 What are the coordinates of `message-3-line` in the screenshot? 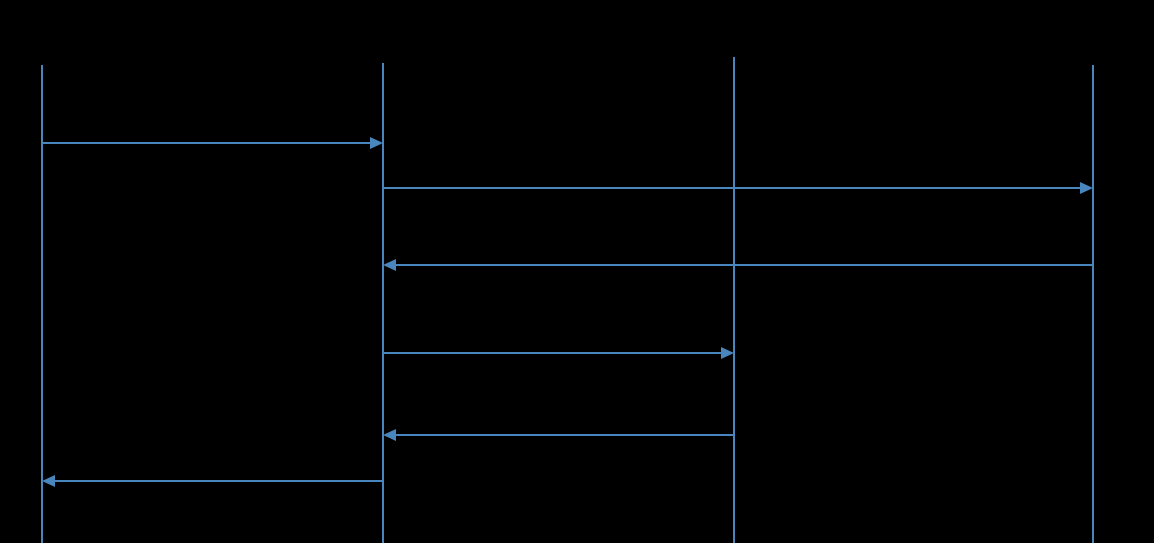 It's located at (743, 265).